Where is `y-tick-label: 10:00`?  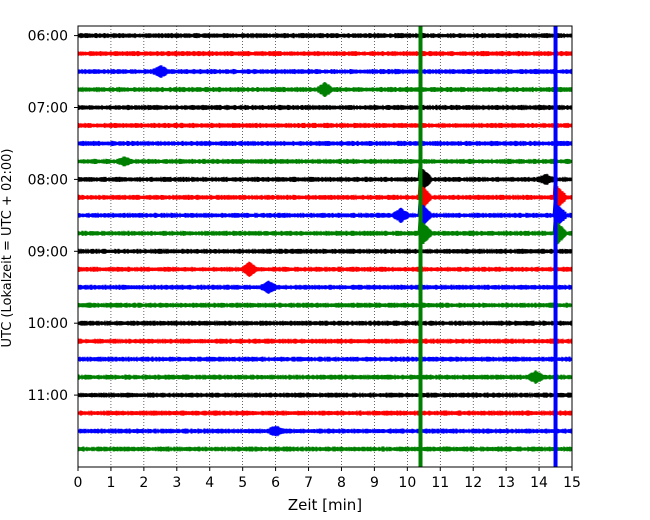
y-tick-label: 10:00 is located at coordinates (48, 324).